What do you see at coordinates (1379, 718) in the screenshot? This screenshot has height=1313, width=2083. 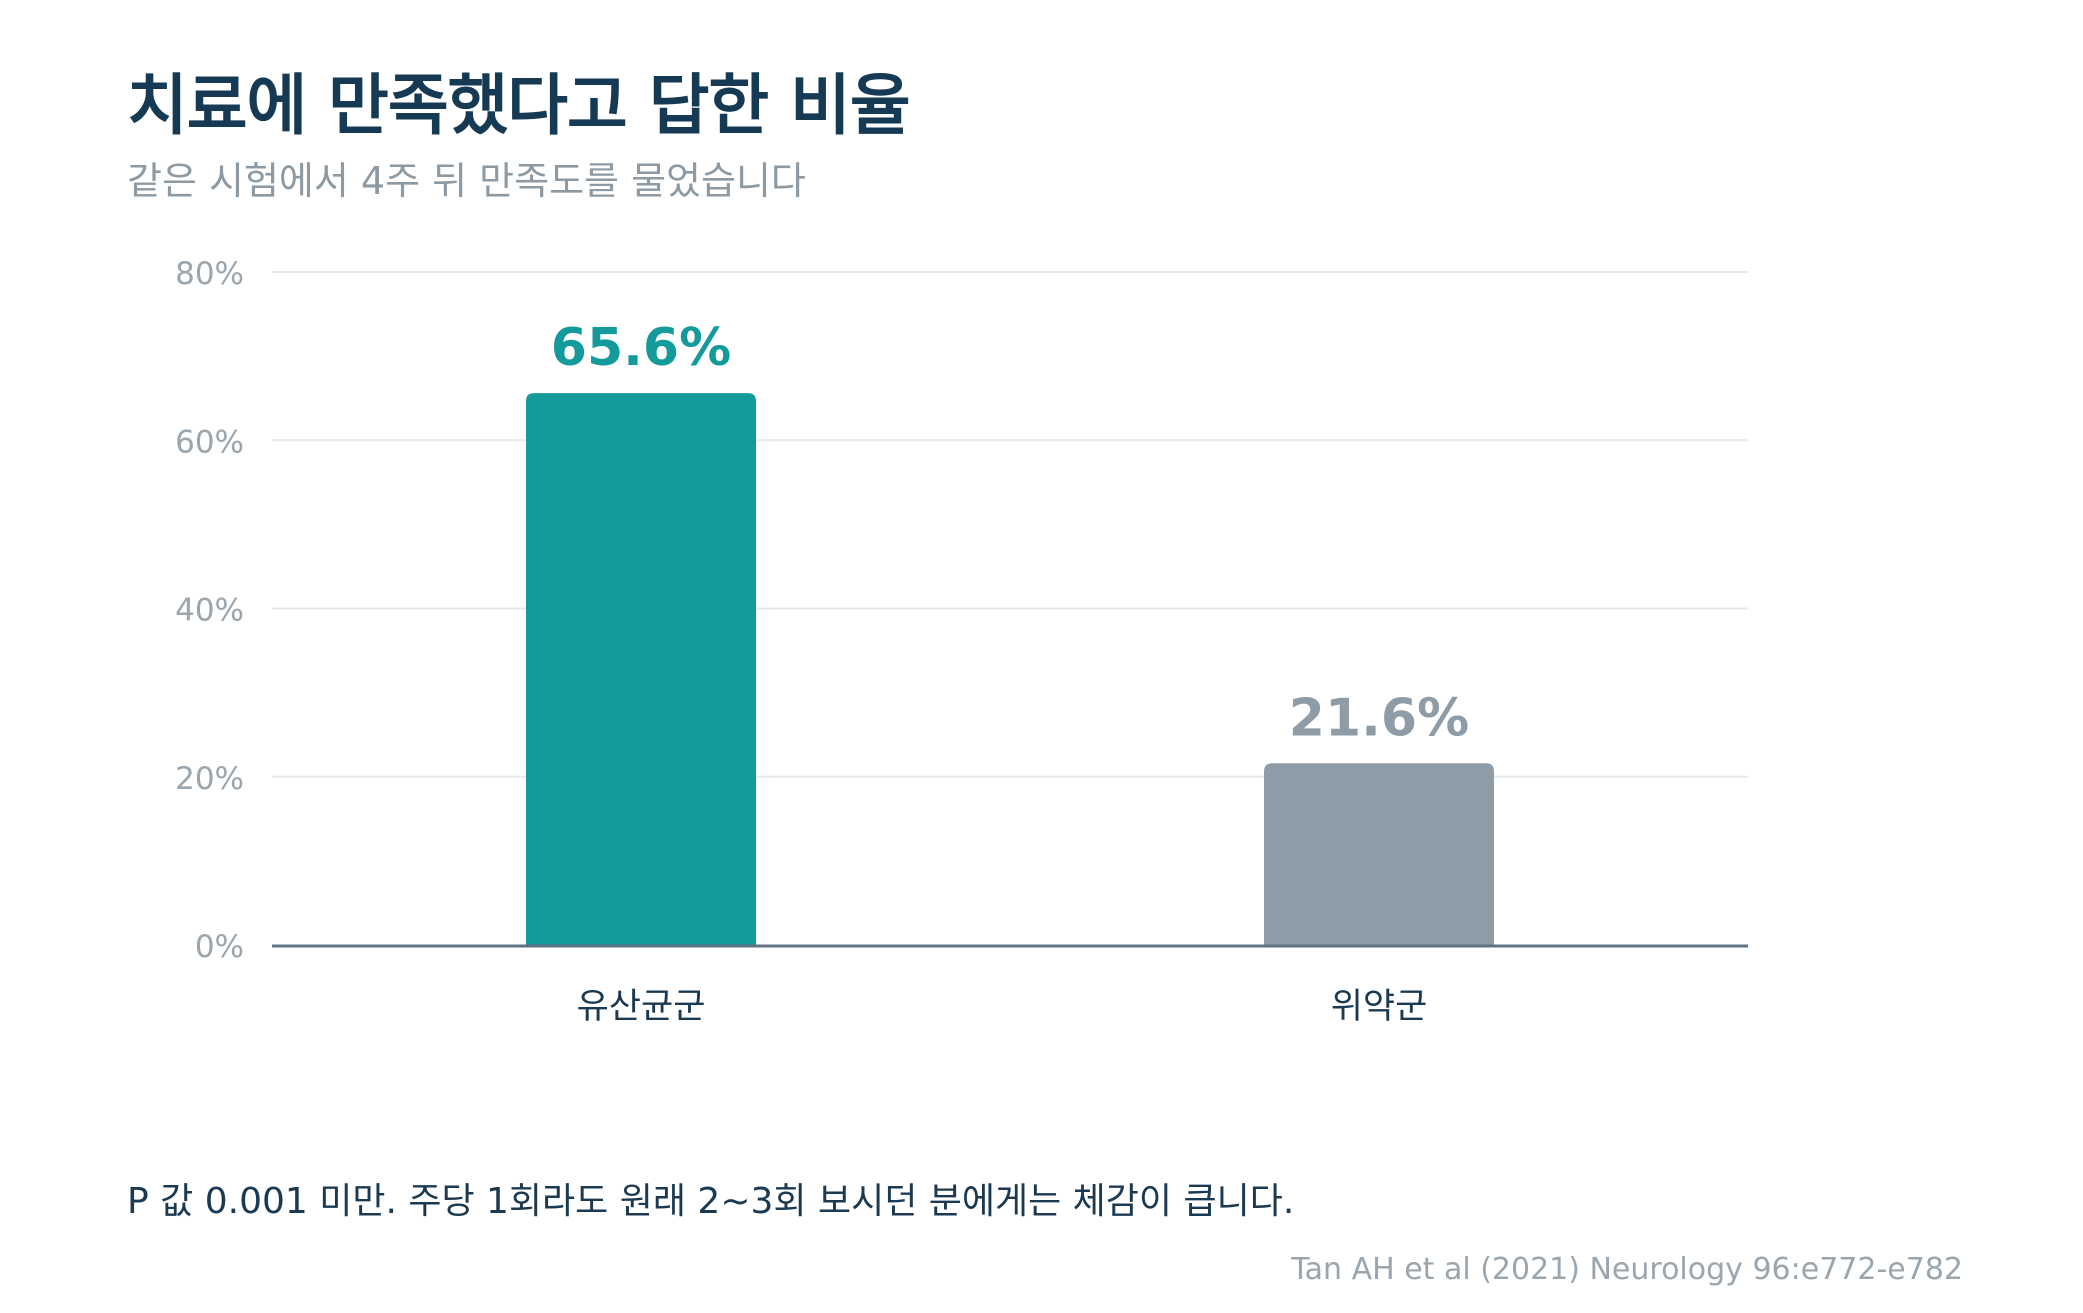 I see `value-label: 21.6%` at bounding box center [1379, 718].